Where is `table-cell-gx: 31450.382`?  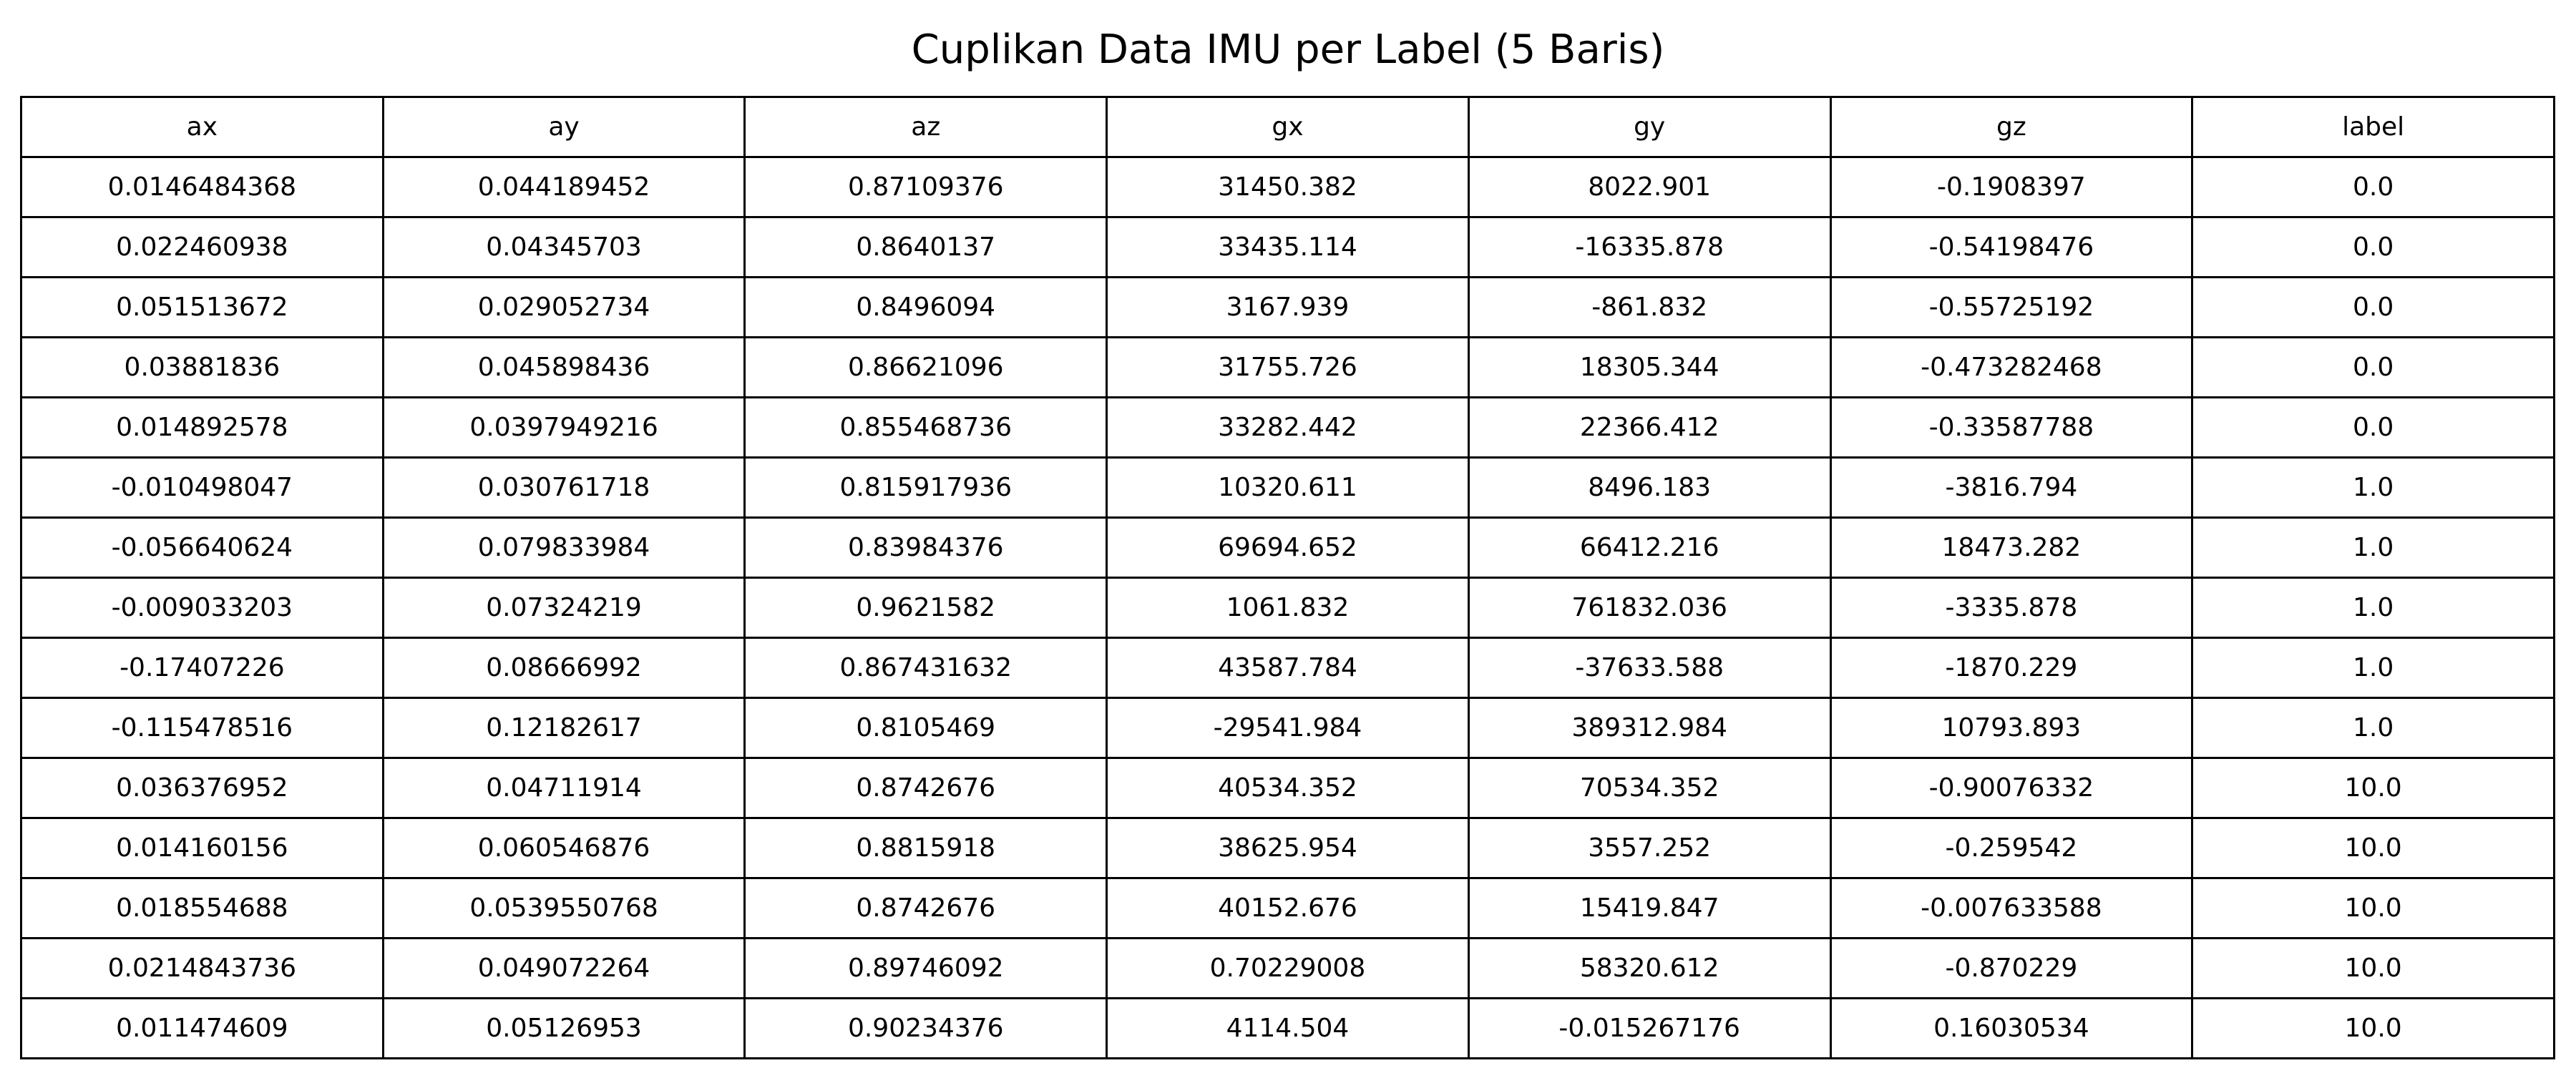
table-cell-gx: 31450.382 is located at coordinates (1288, 187).